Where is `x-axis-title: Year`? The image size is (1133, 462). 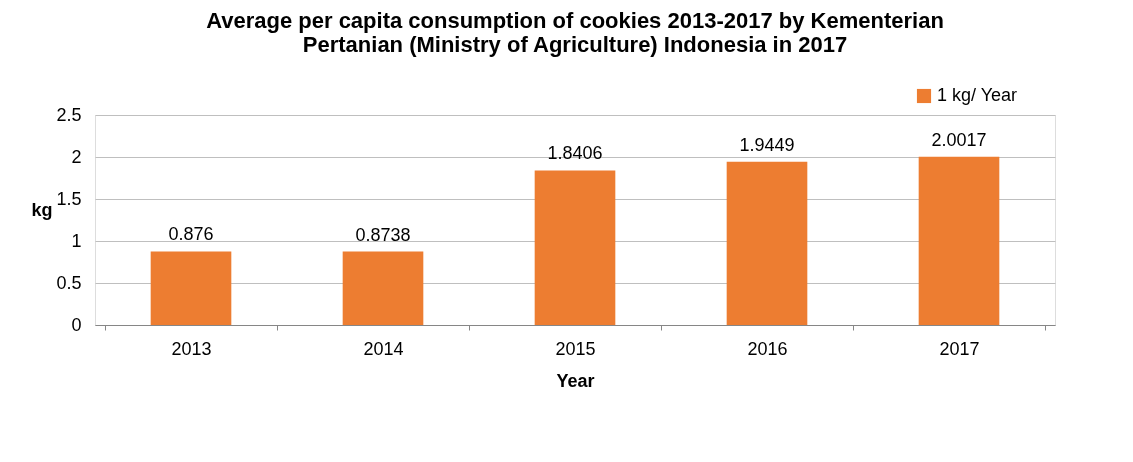
x-axis-title: Year is located at coordinates (575, 380).